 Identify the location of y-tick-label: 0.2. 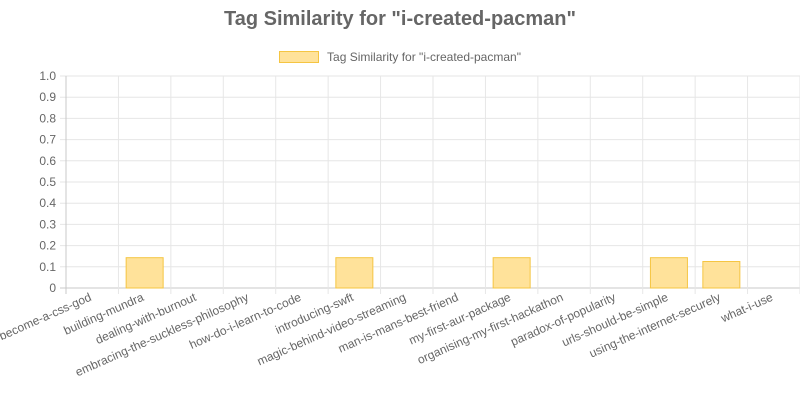
(47, 246).